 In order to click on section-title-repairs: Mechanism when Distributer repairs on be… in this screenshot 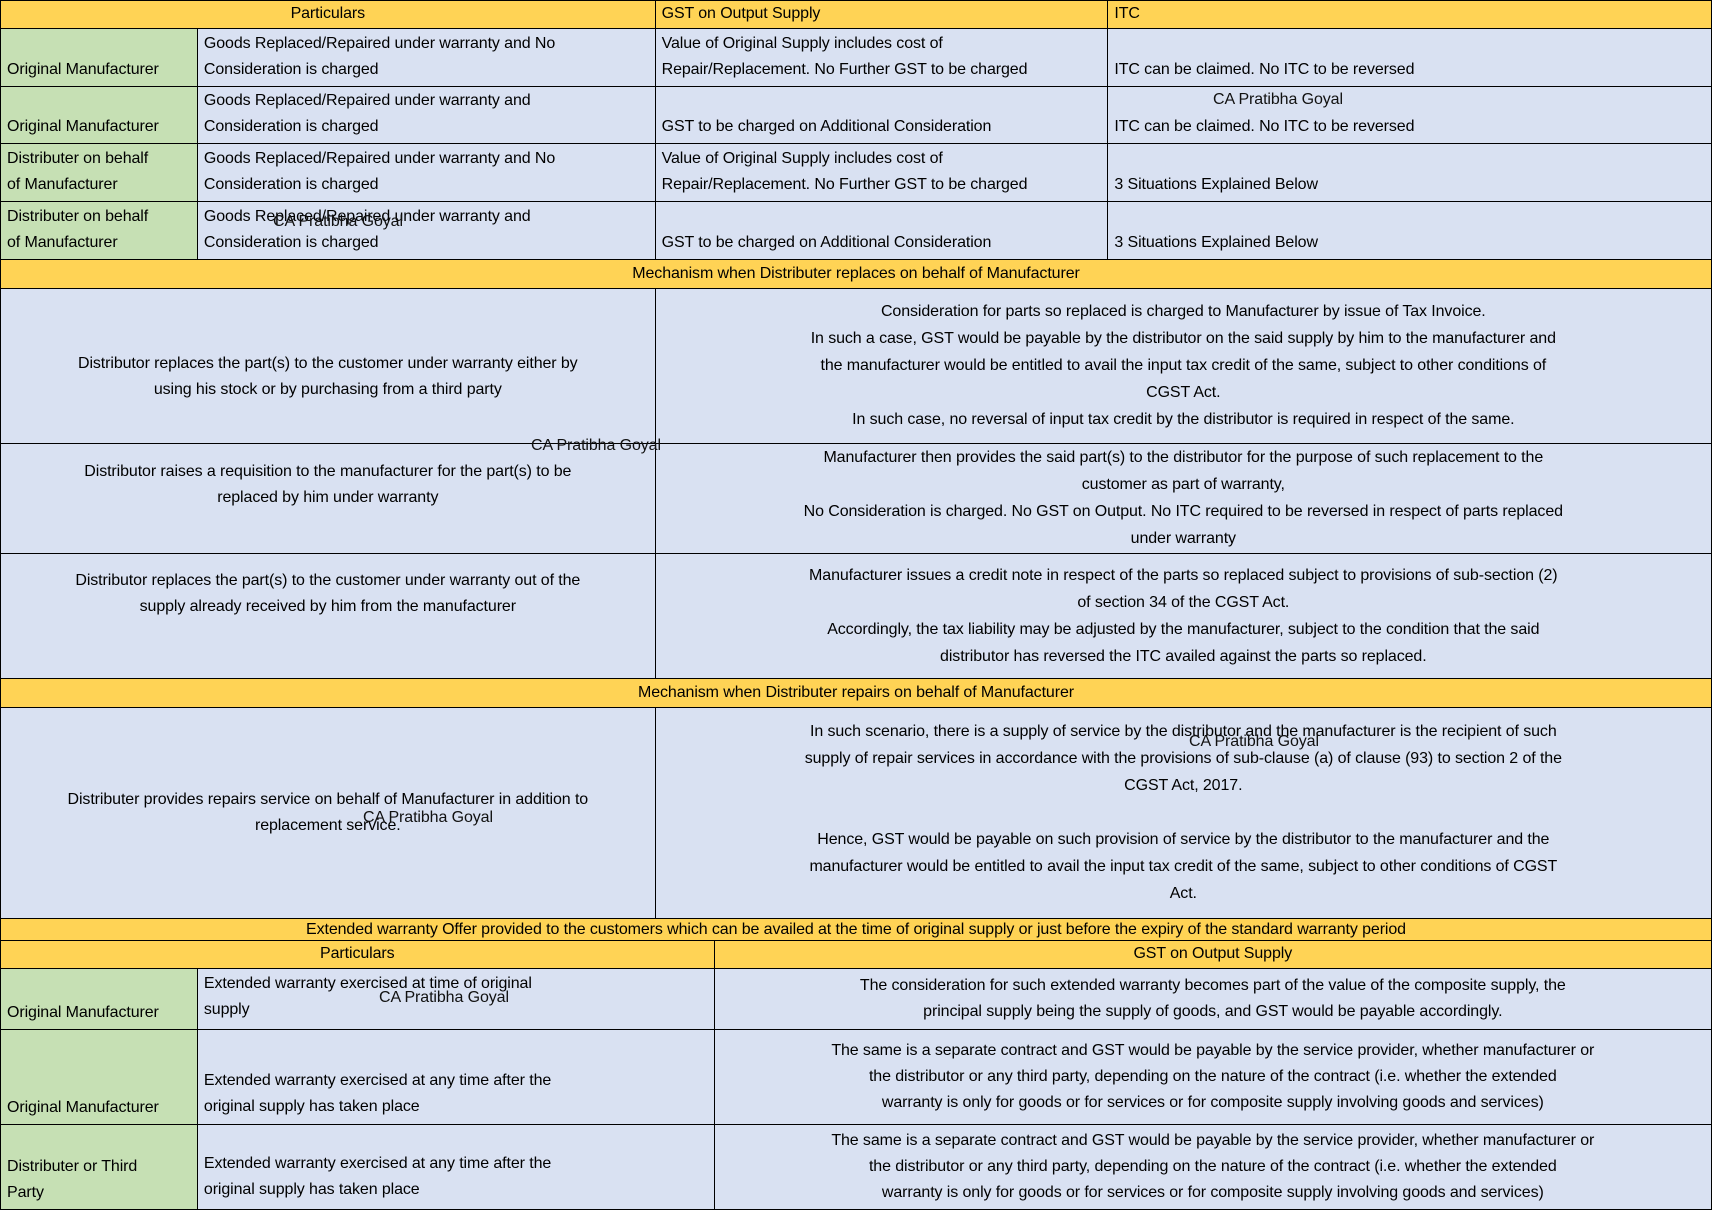, I will do `click(856, 693)`.